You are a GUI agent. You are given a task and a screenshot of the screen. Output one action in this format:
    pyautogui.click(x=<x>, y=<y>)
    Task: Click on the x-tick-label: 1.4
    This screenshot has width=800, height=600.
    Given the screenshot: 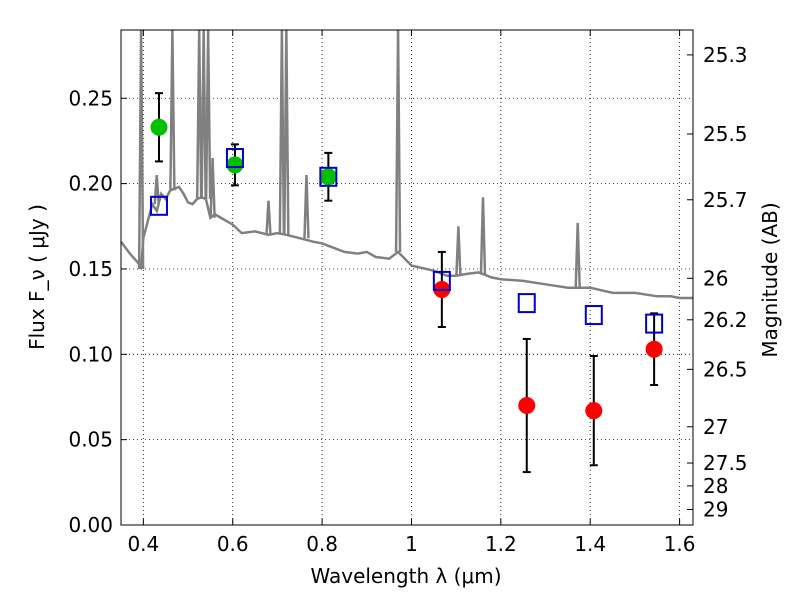 What is the action you would take?
    pyautogui.click(x=590, y=544)
    